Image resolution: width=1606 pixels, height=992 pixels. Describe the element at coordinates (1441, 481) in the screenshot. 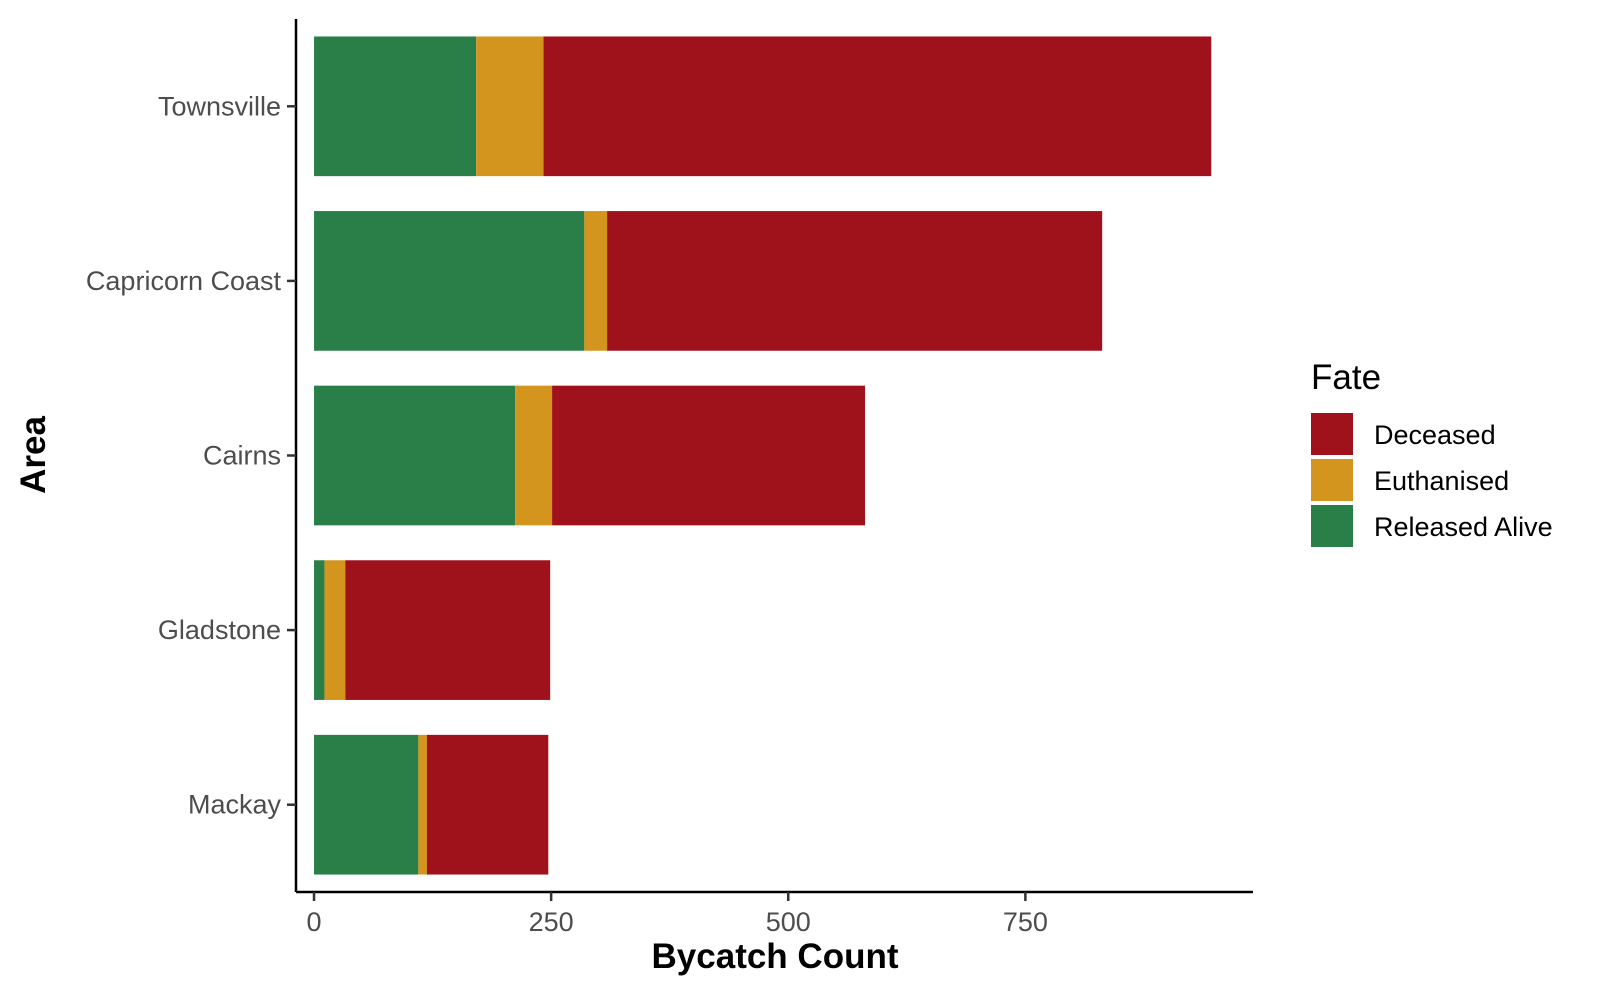

I see `legend-label-euthanised: Euthanised` at that location.